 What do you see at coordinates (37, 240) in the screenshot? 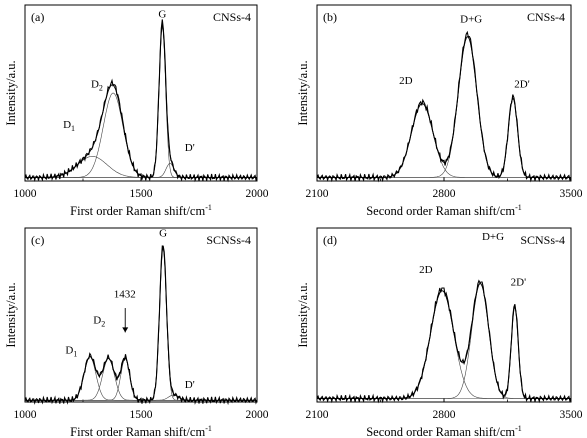
I see `panel-label: (c)` at bounding box center [37, 240].